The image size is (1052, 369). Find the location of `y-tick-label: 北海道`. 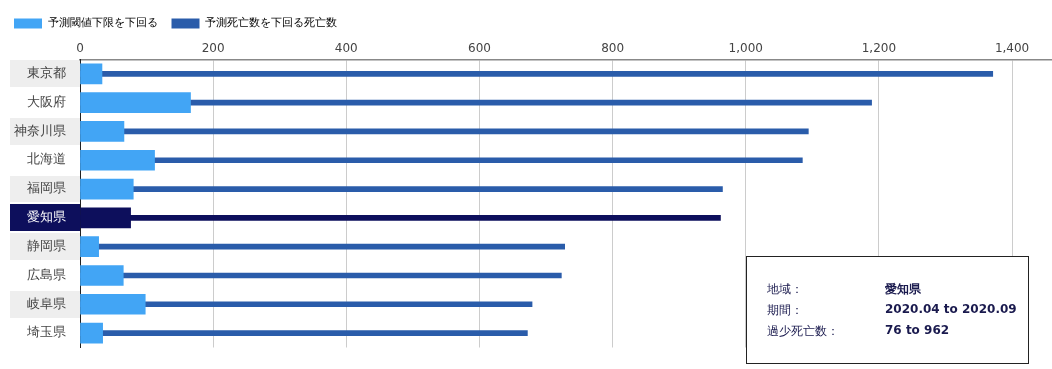

y-tick-label: 北海道 is located at coordinates (46, 159).